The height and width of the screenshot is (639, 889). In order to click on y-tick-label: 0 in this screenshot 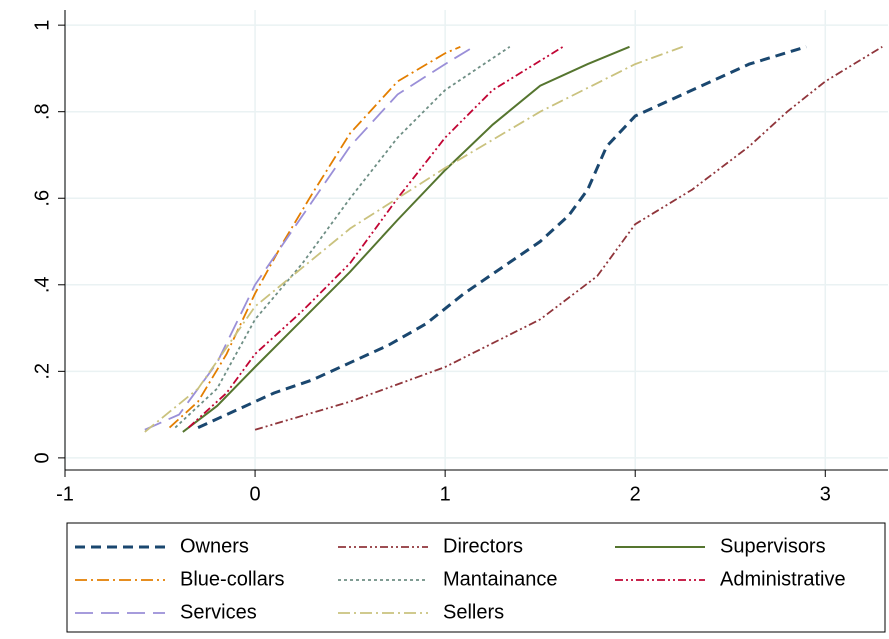, I will do `click(42, 457)`.